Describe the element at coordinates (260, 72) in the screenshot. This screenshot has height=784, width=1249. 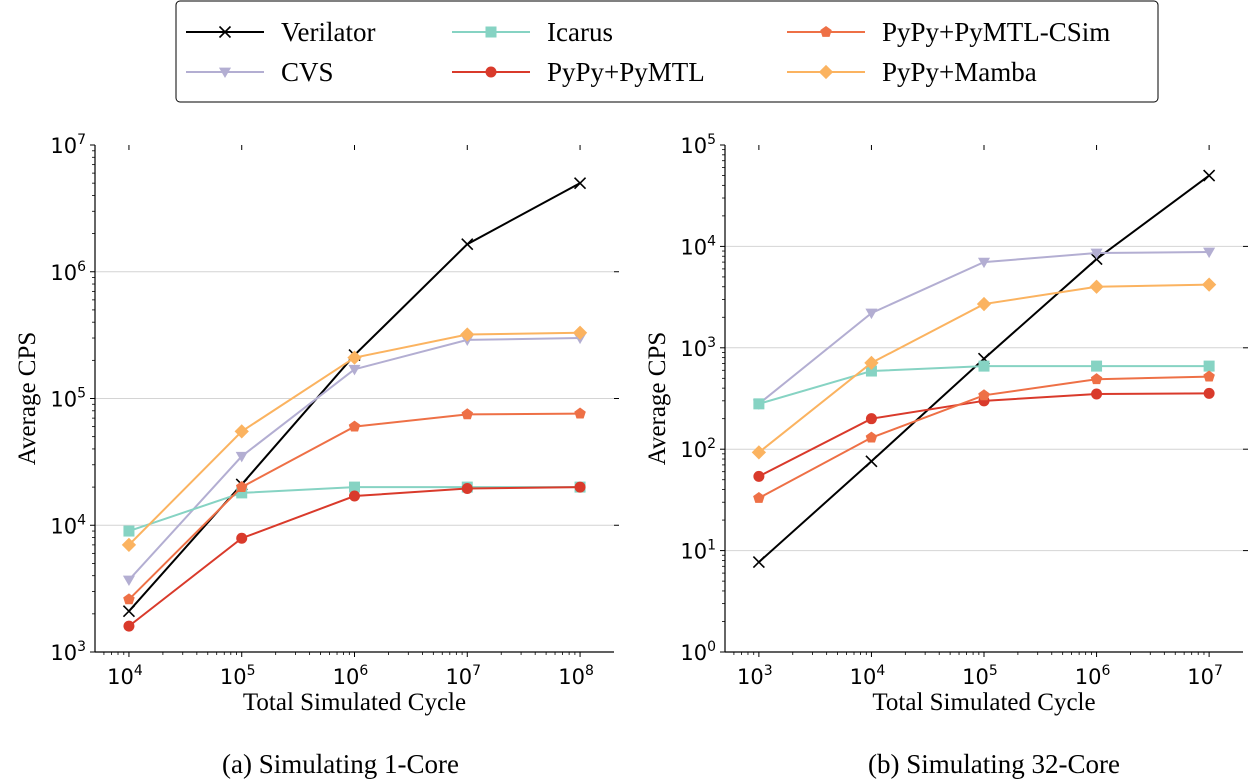
I see `legend-item-cvs: CVS` at that location.